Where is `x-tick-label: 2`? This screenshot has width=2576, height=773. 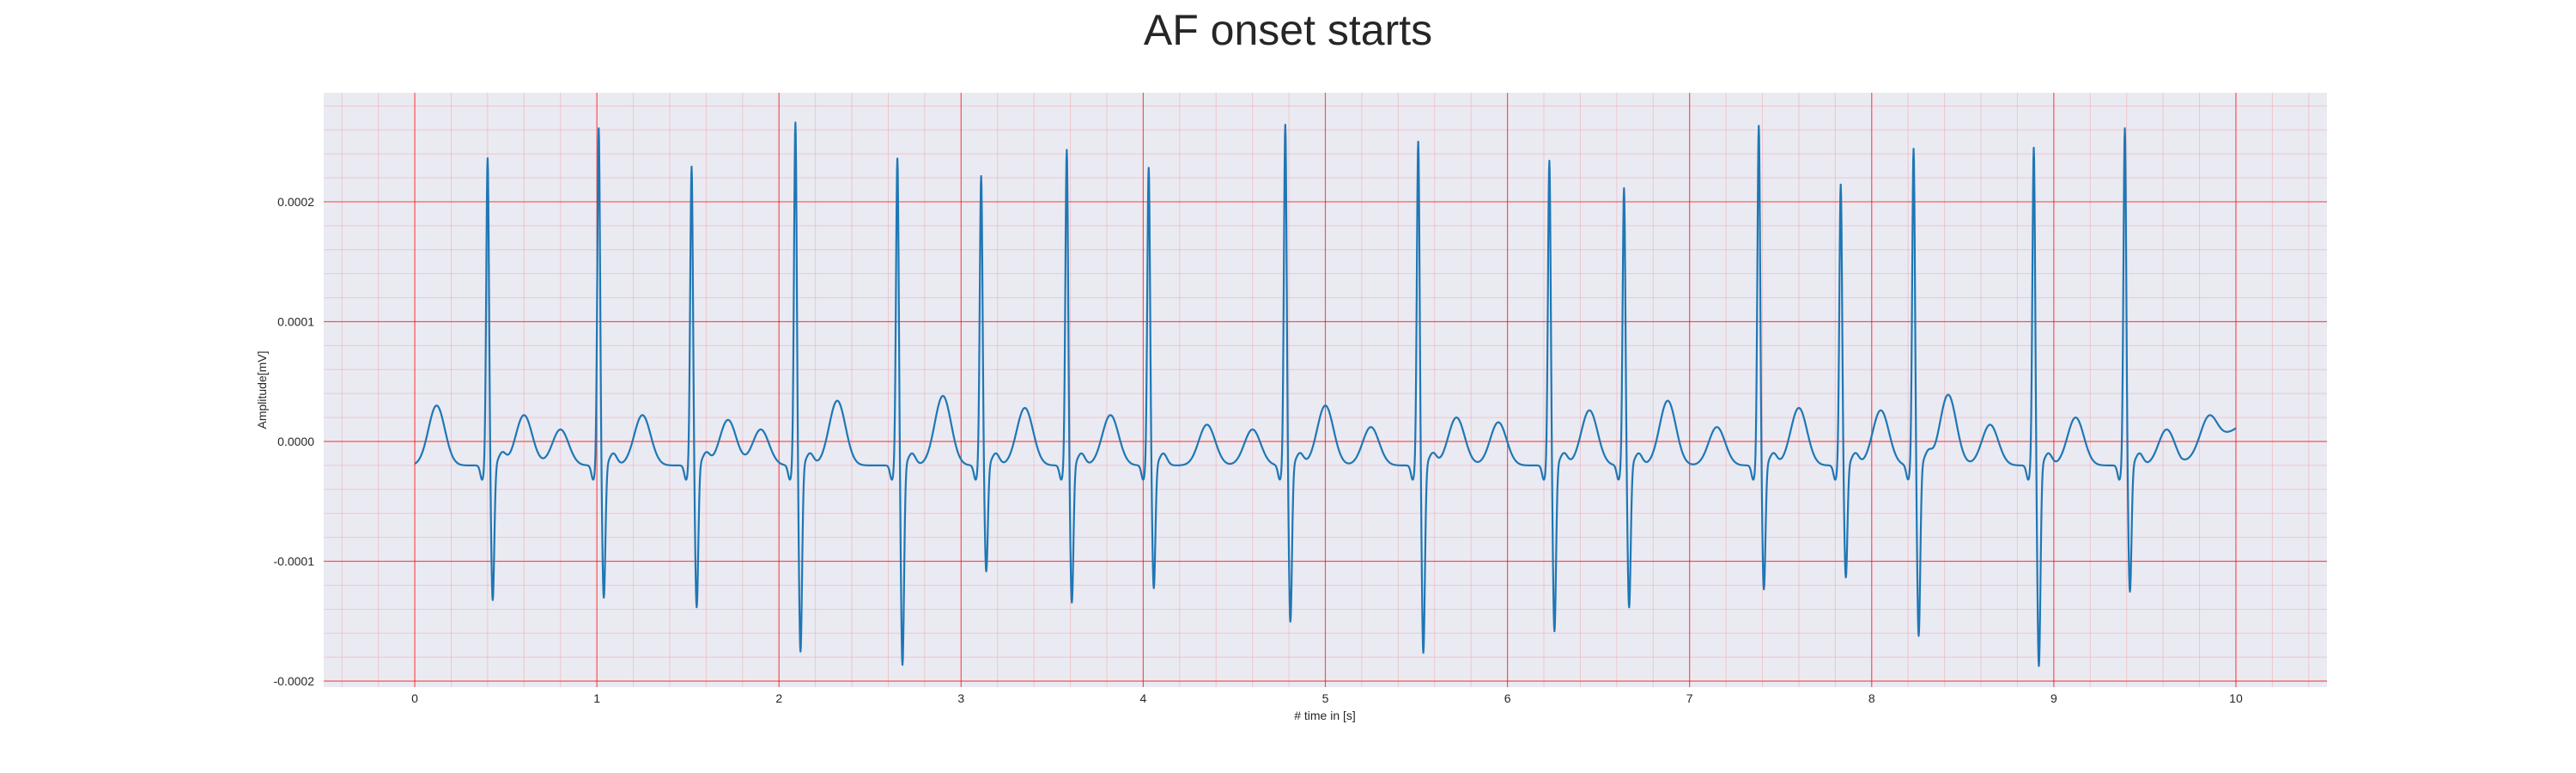
x-tick-label: 2 is located at coordinates (779, 698).